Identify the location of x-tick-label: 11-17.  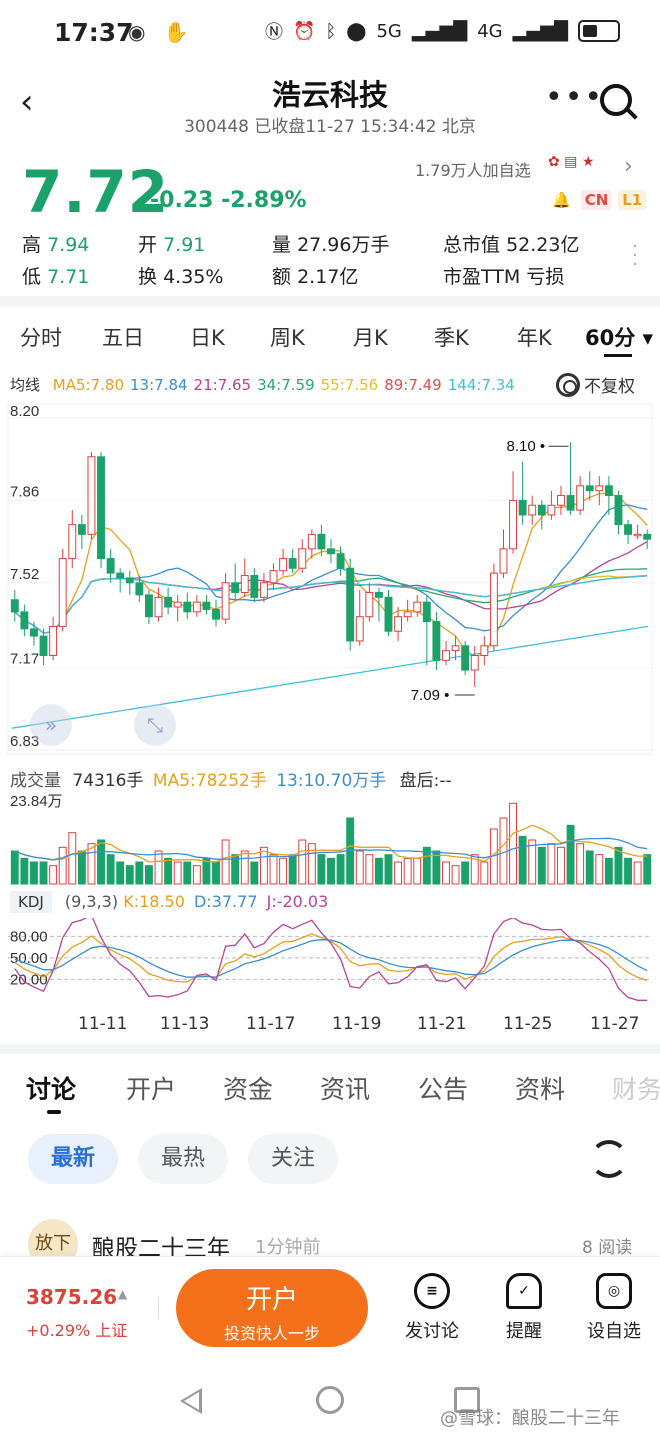
(271, 1024).